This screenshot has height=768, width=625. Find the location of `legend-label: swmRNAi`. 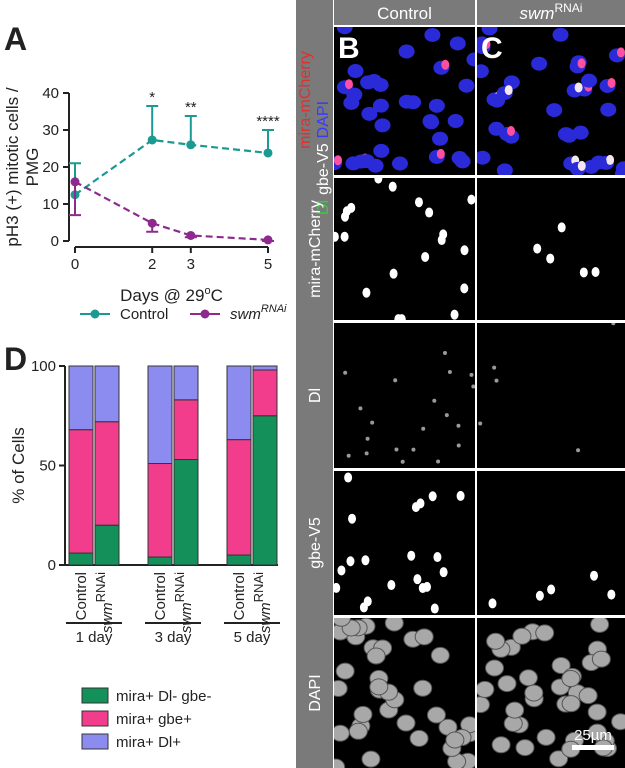

legend-label: swmRNAi is located at coordinates (258, 313).